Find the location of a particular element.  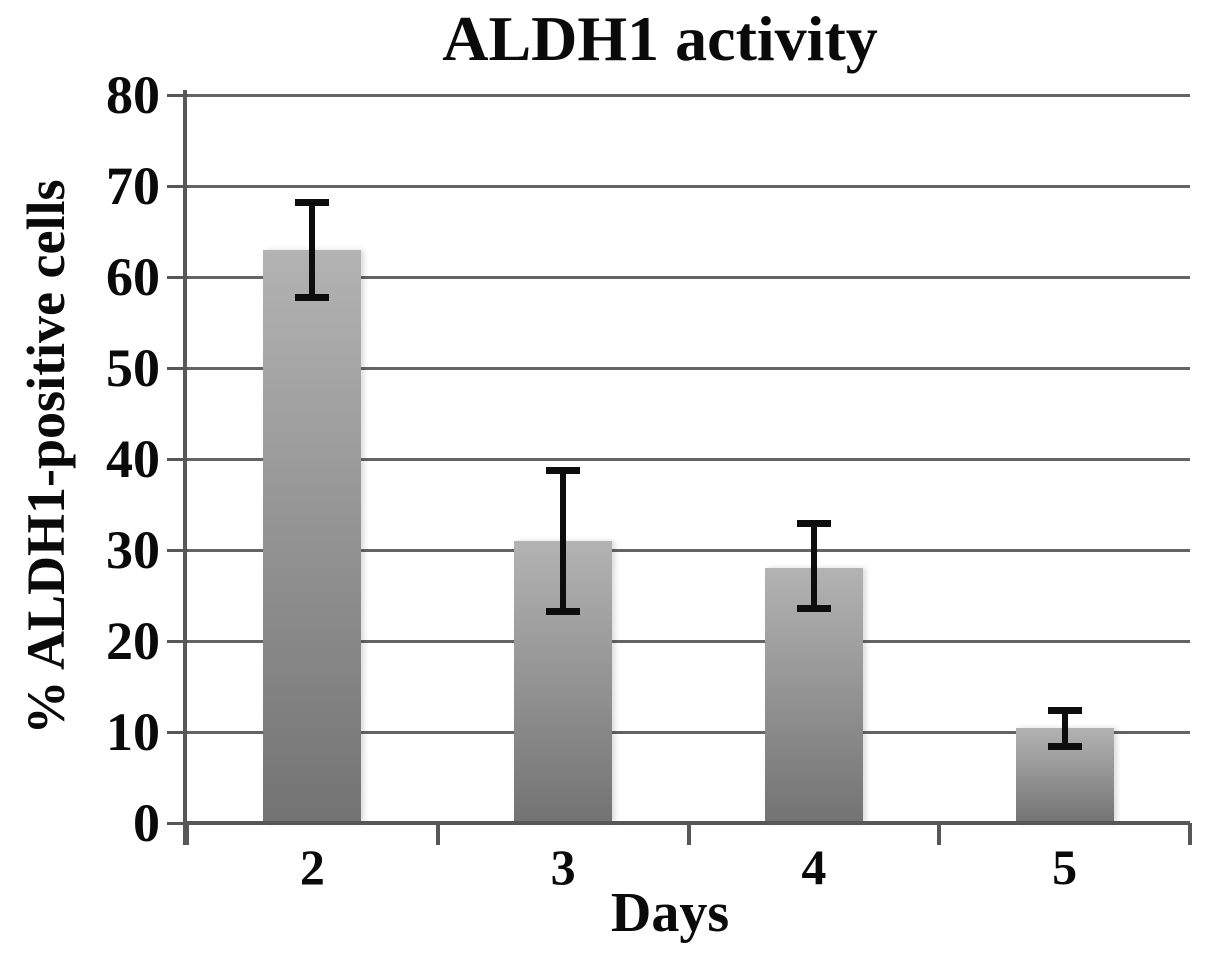

x-tick-label: 3 is located at coordinates (563, 867).